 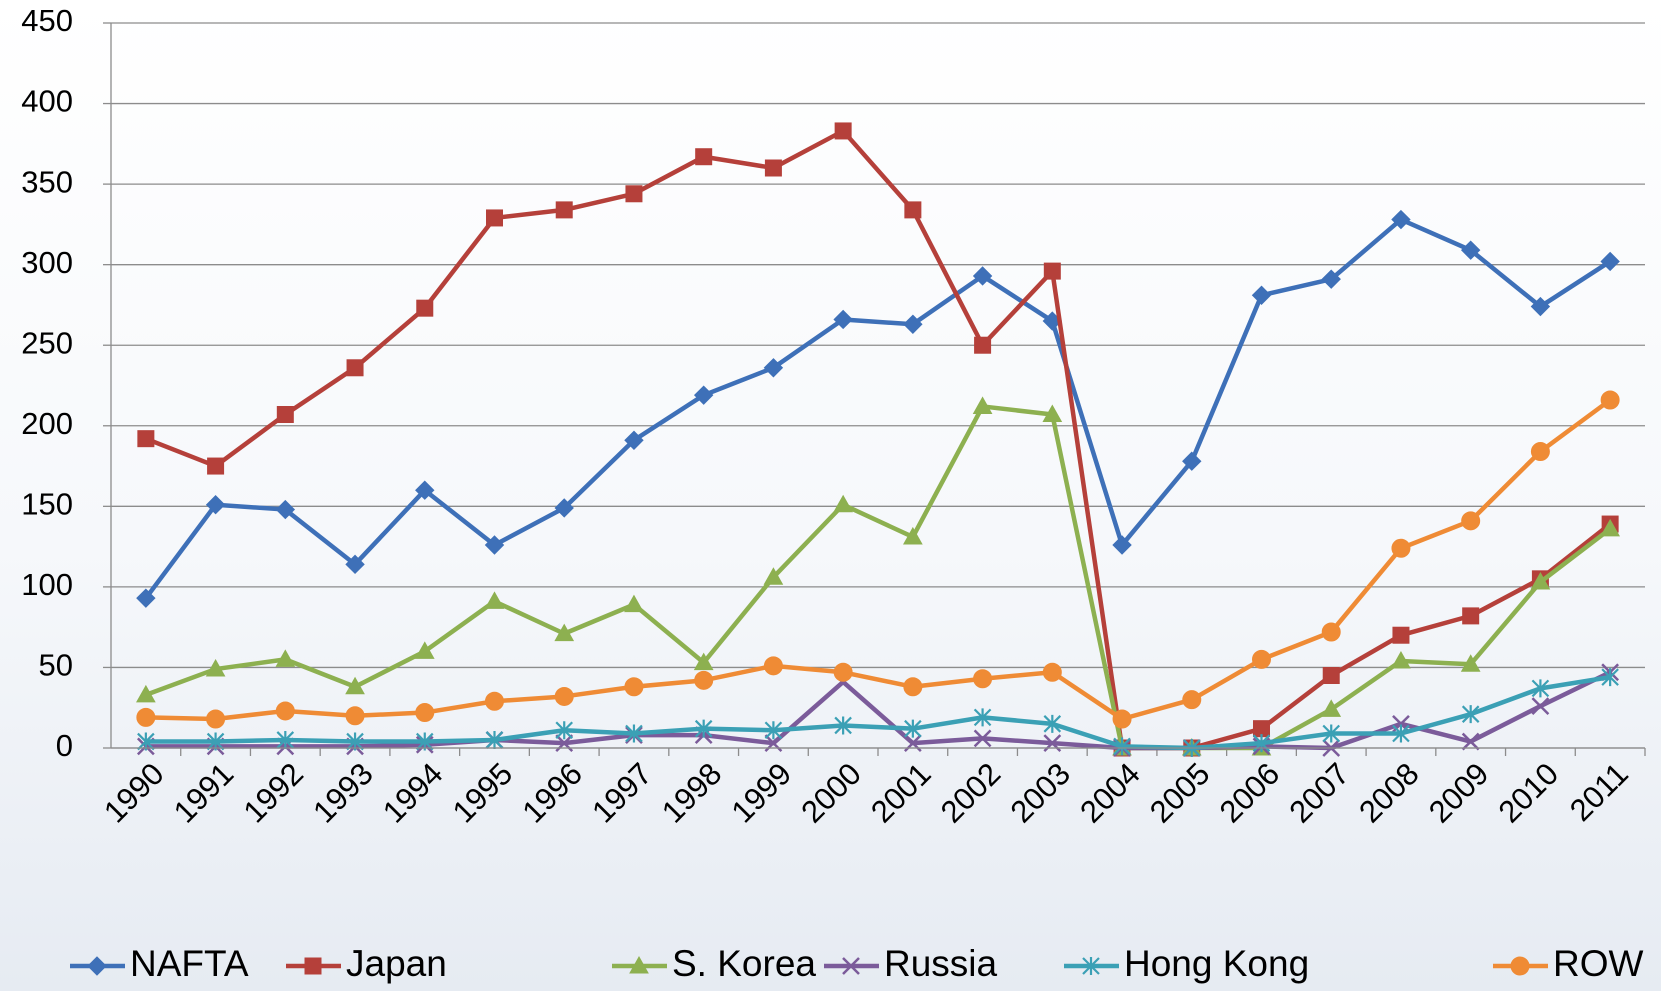 I want to click on series, so click(x=878, y=712).